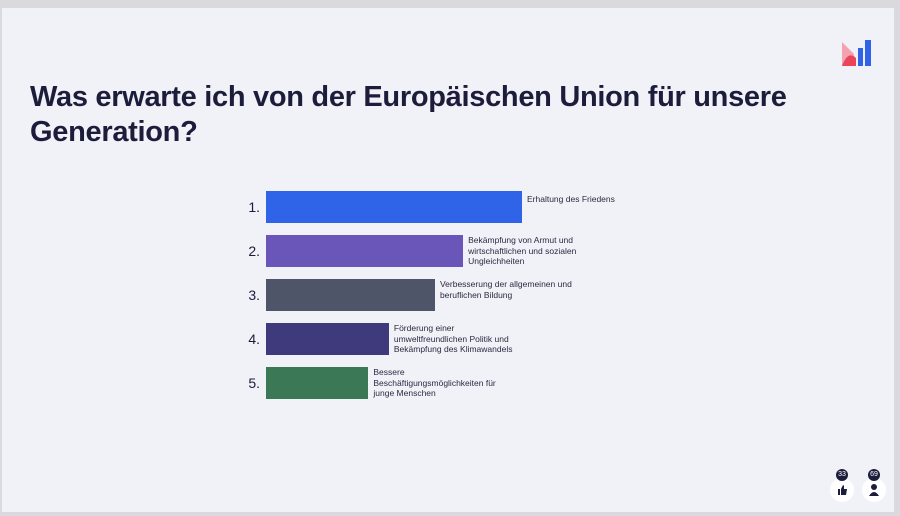 The width and height of the screenshot is (900, 516). What do you see at coordinates (254, 251) in the screenshot?
I see `rank-label: 2.` at bounding box center [254, 251].